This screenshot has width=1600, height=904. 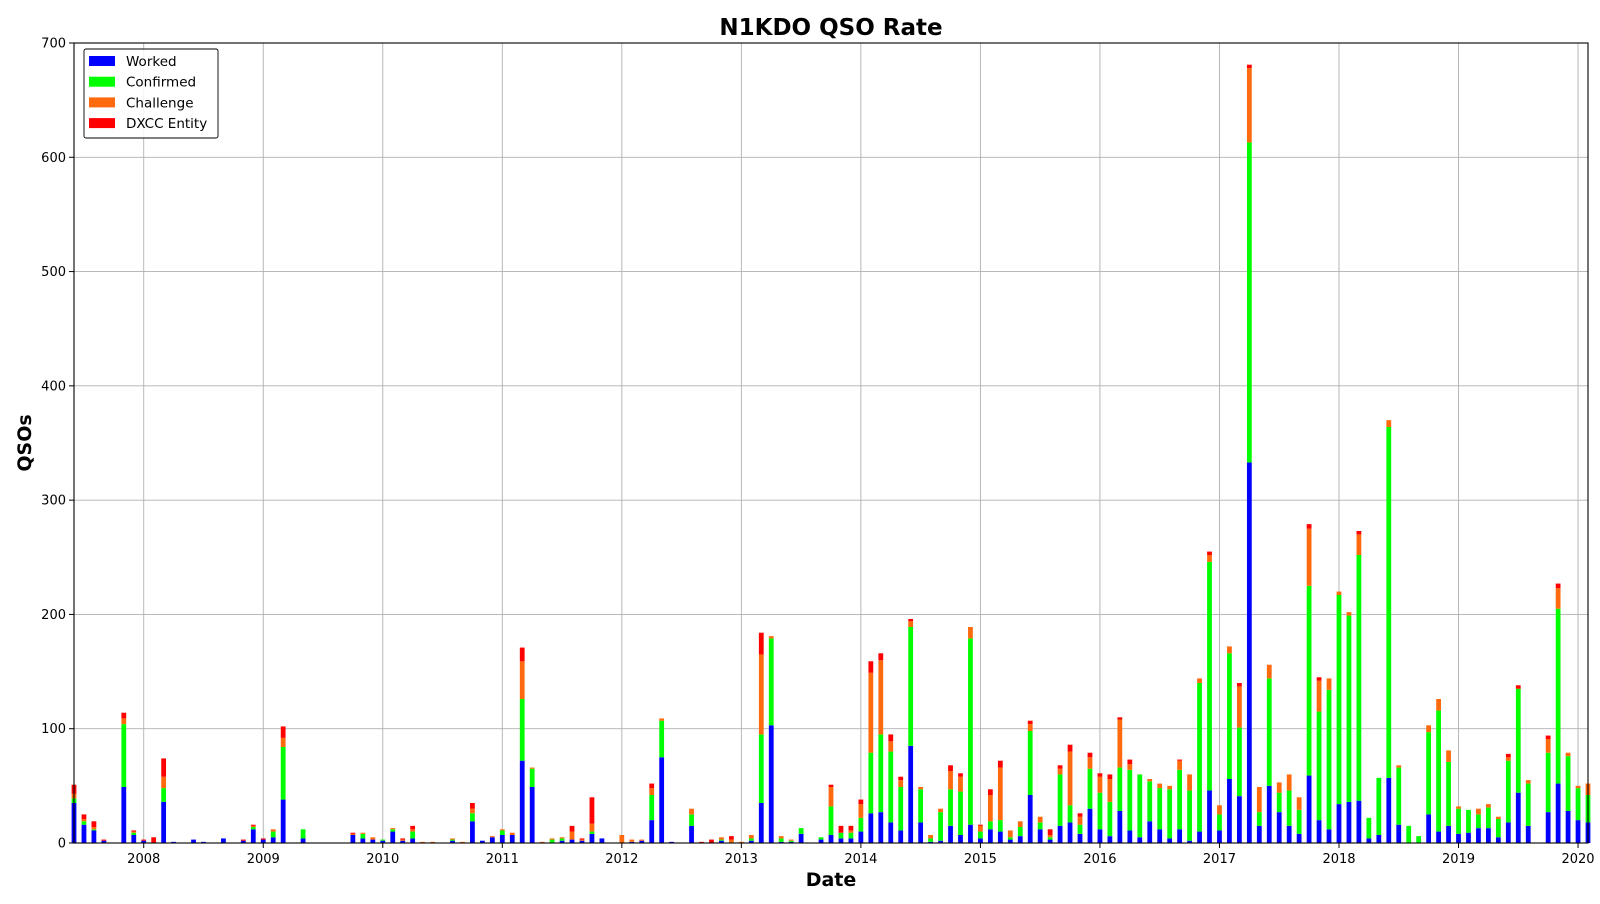 I want to click on x-tick-label: 2011, so click(x=502, y=859).